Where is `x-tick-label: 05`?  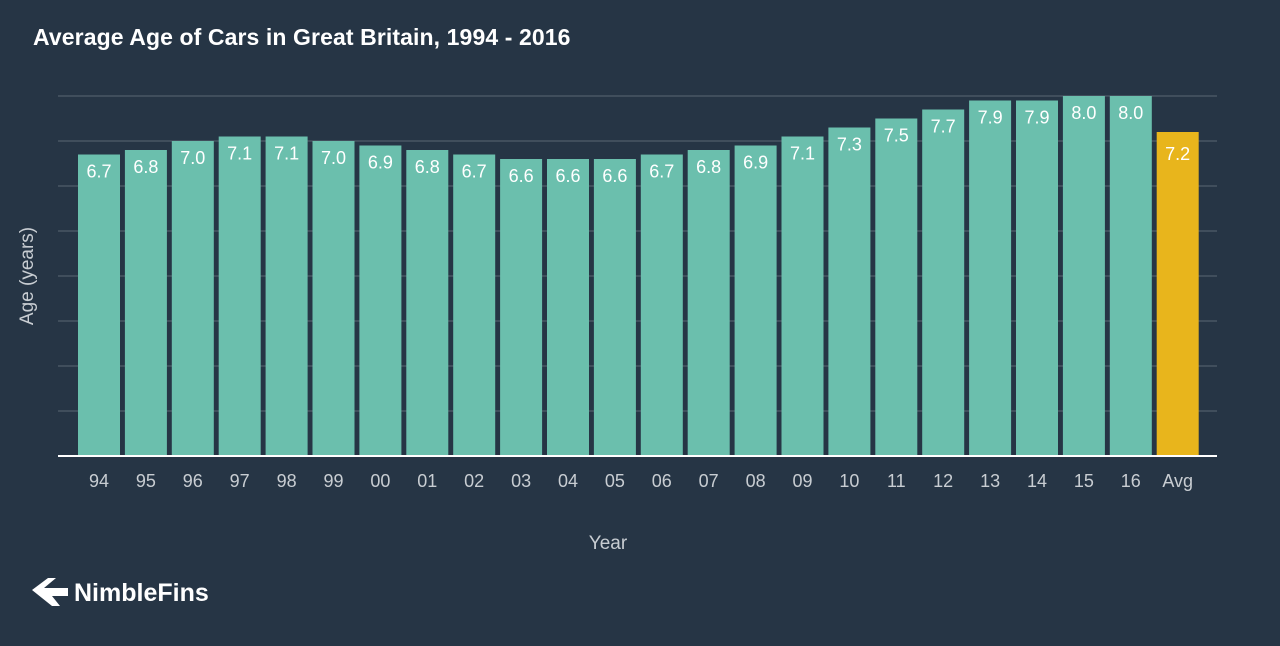
x-tick-label: 05 is located at coordinates (615, 481).